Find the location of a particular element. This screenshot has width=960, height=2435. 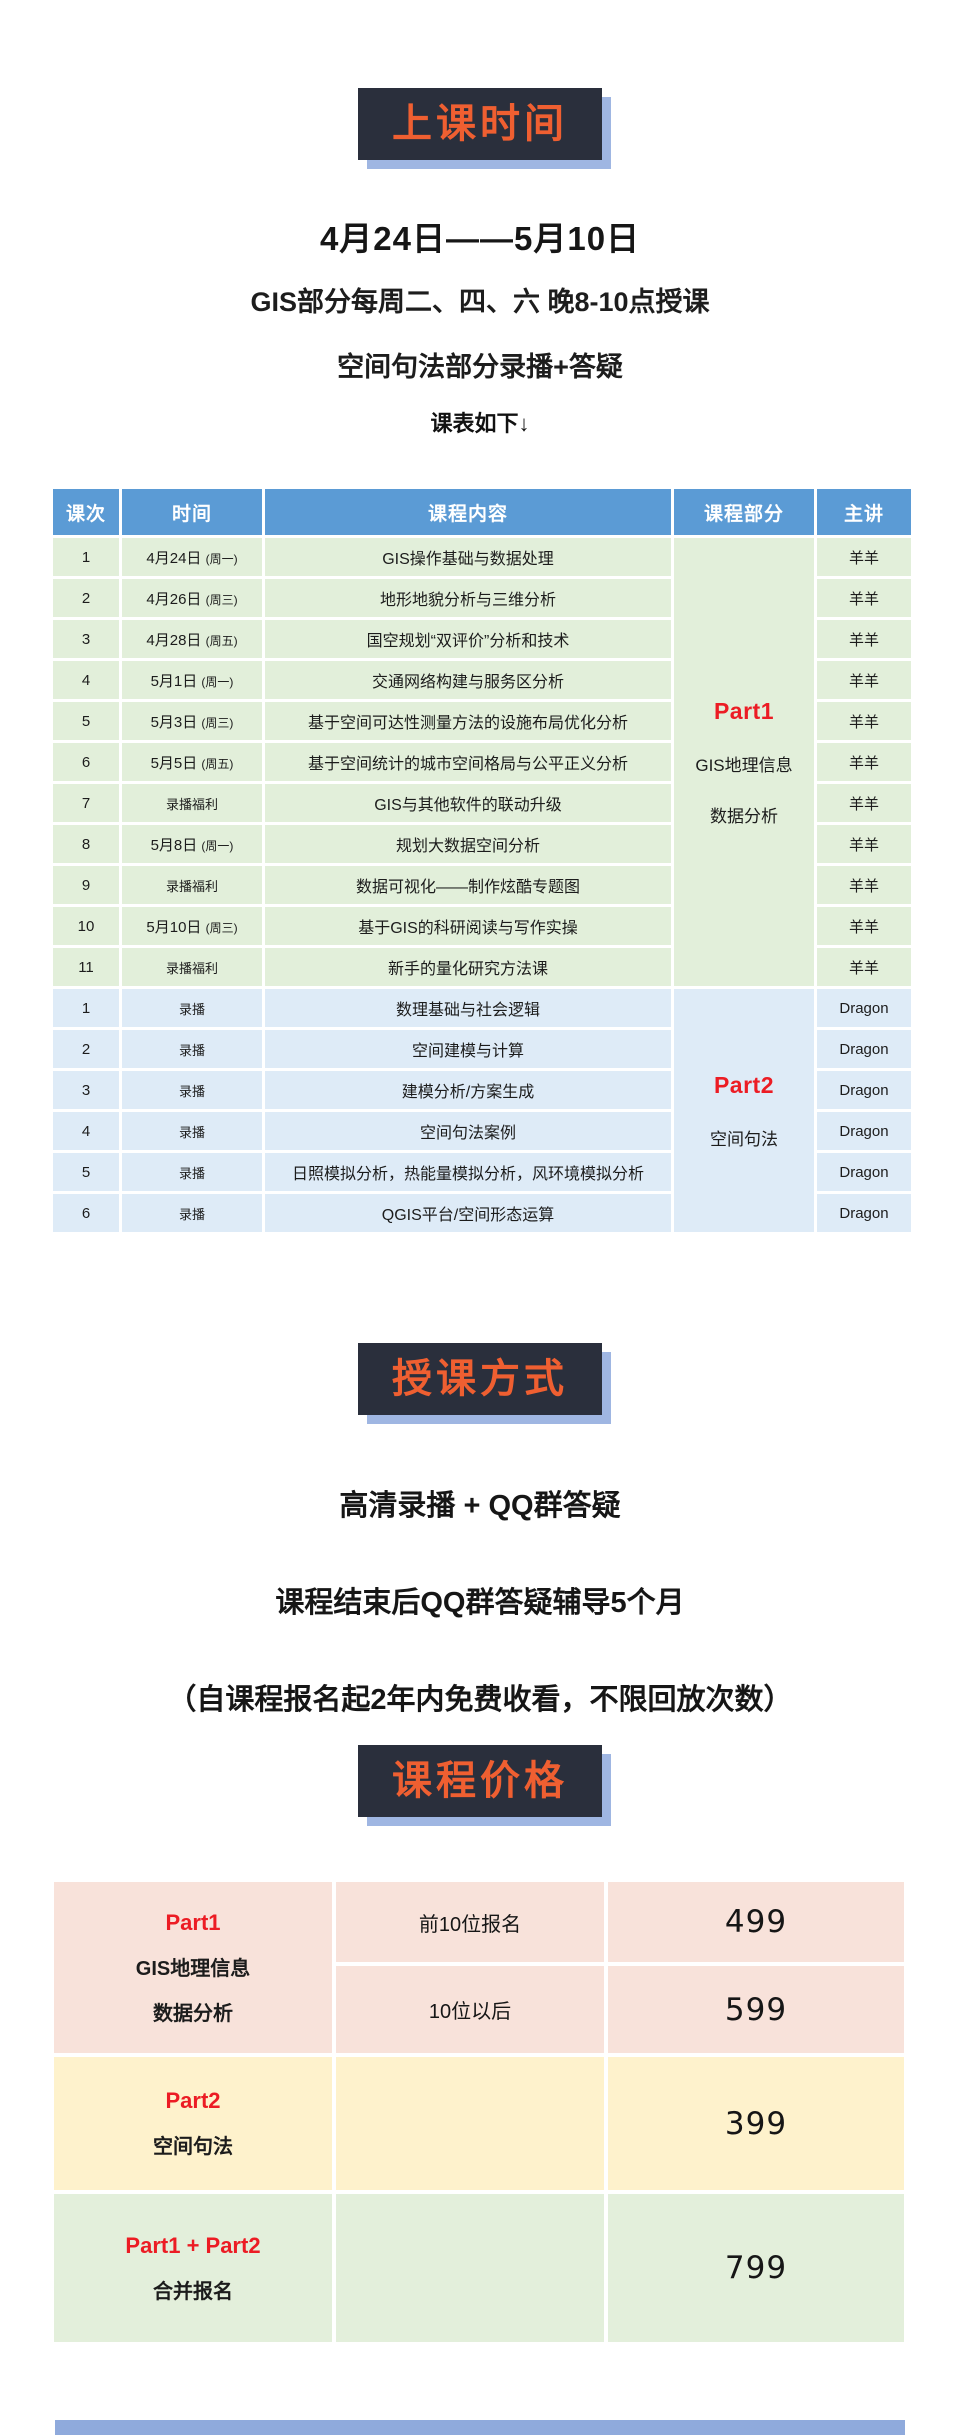

pricing-part1-cell: Part1 GIS地理信息 数据分析 is located at coordinates (193, 1967).